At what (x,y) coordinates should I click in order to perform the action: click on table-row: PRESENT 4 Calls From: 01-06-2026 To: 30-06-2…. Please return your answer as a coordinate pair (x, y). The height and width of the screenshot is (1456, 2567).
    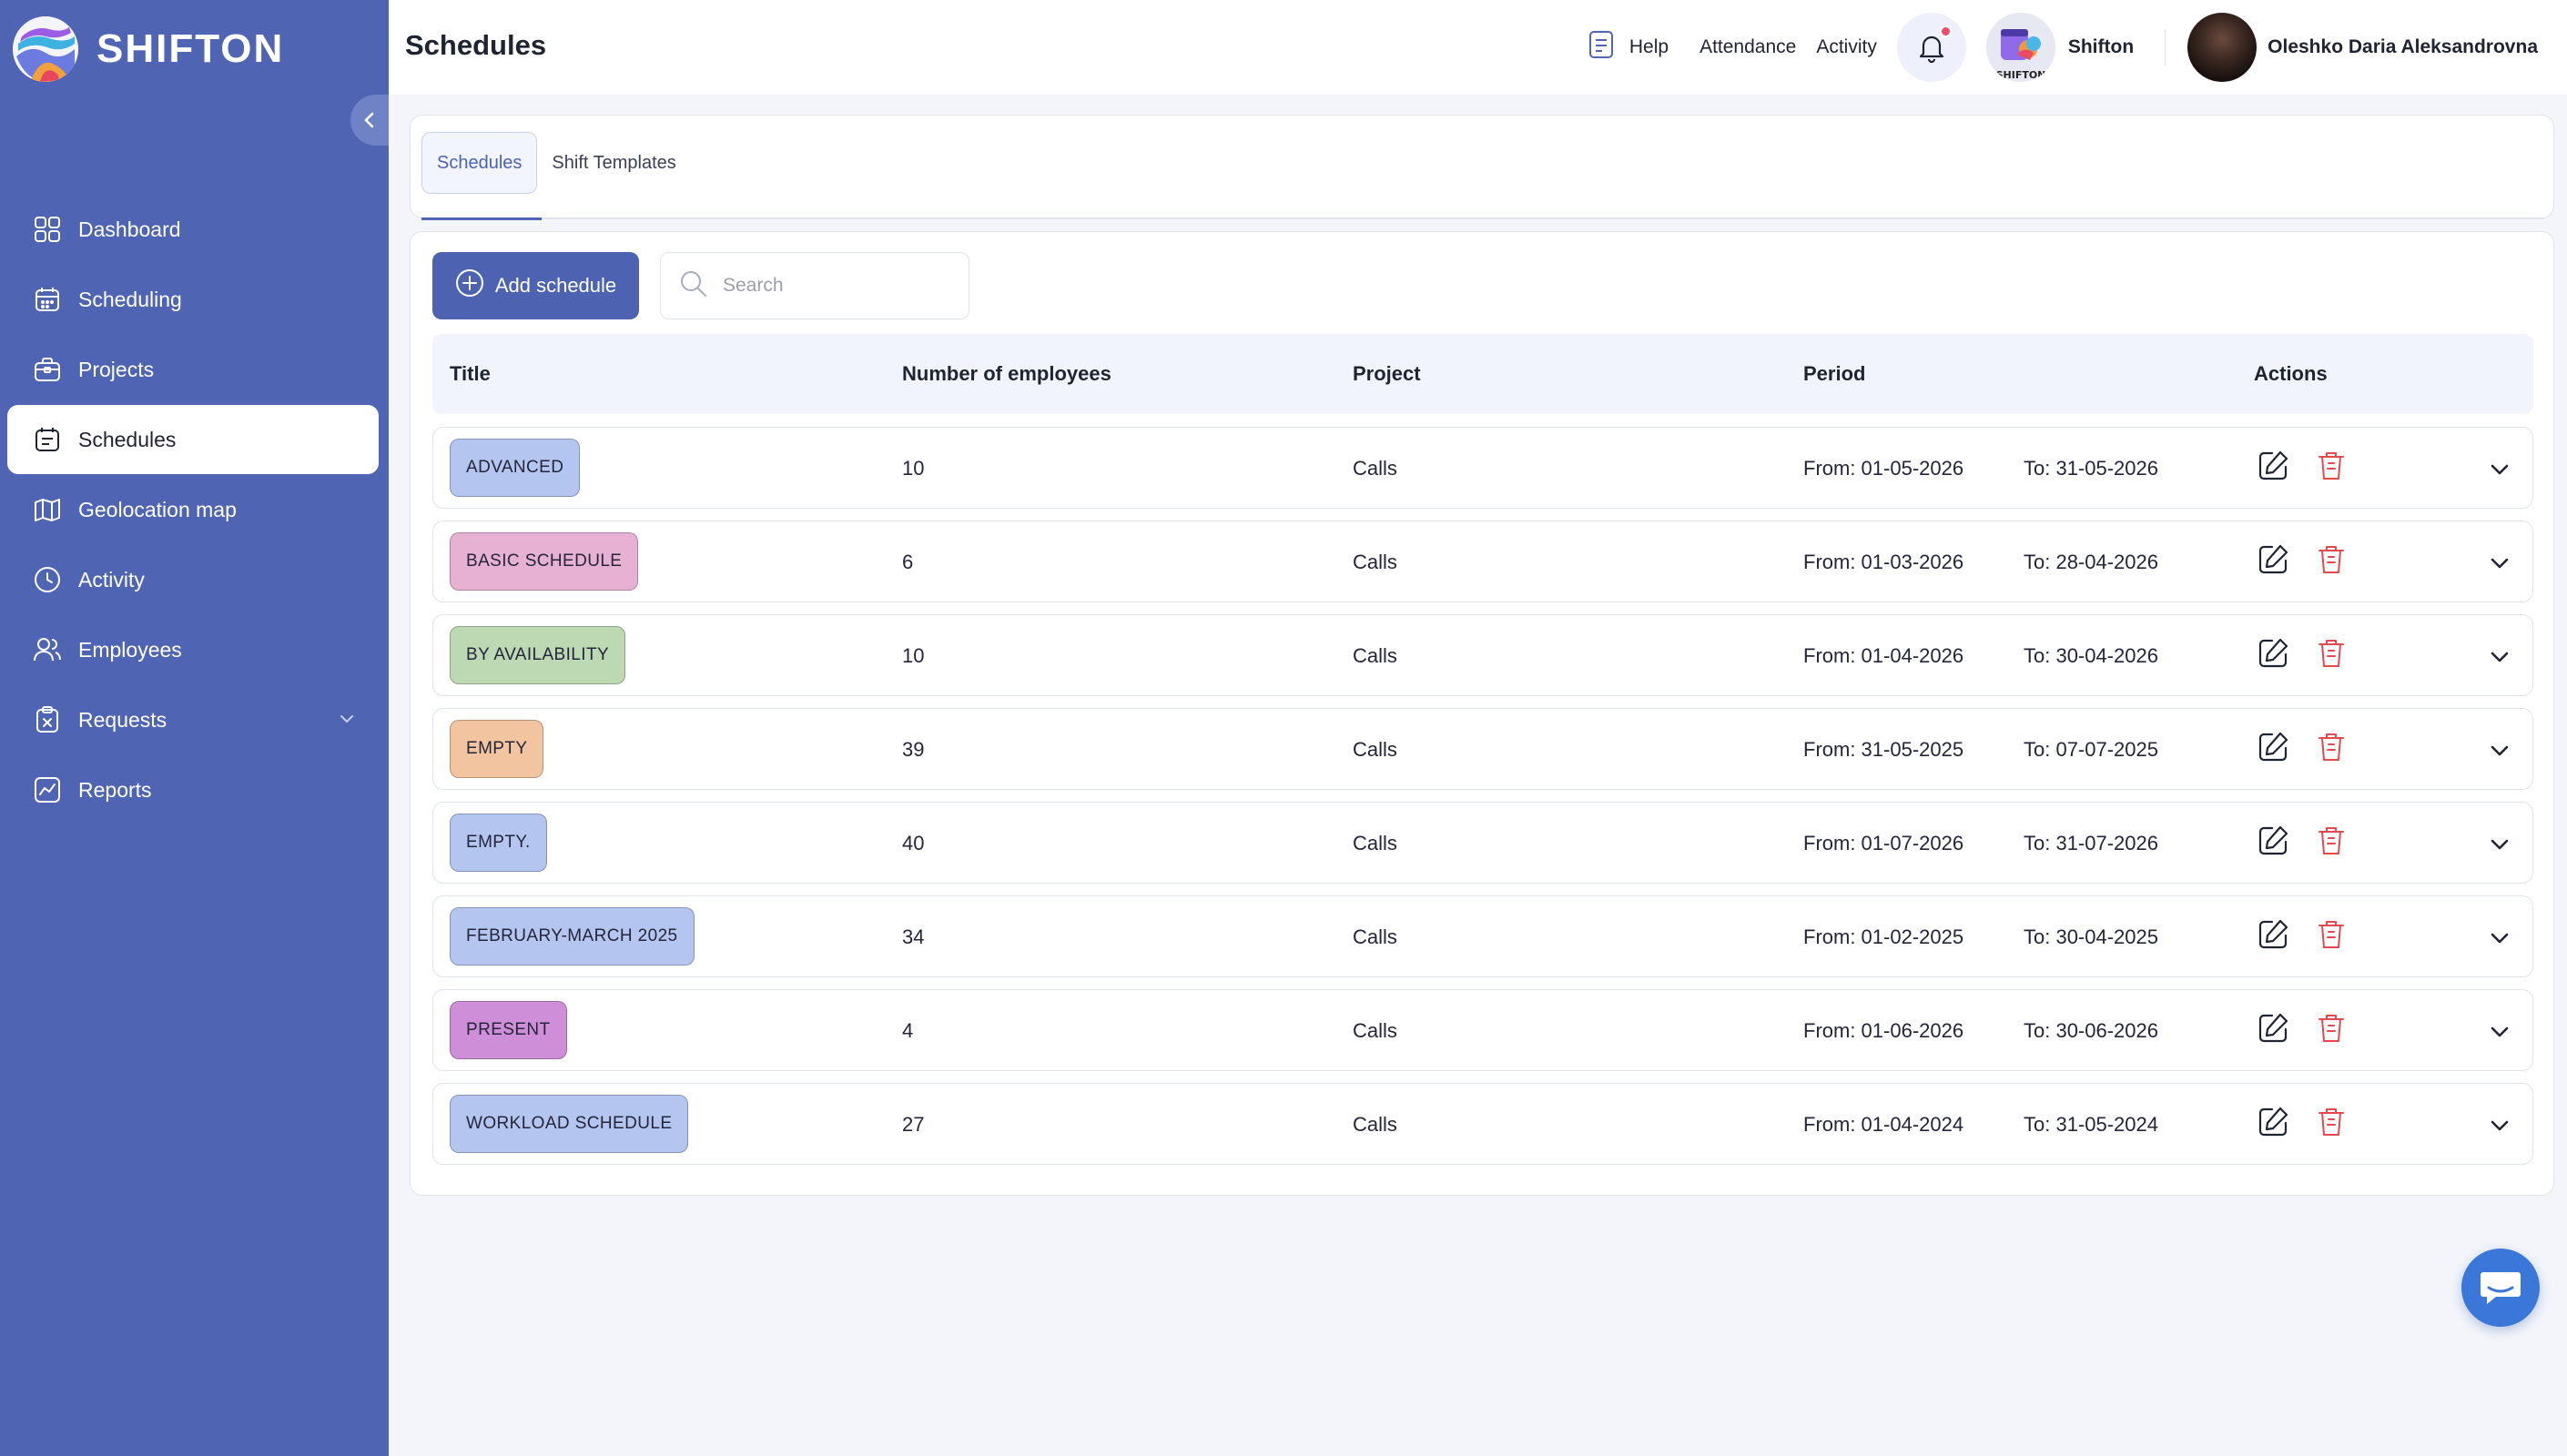
    Looking at the image, I should click on (1482, 1030).